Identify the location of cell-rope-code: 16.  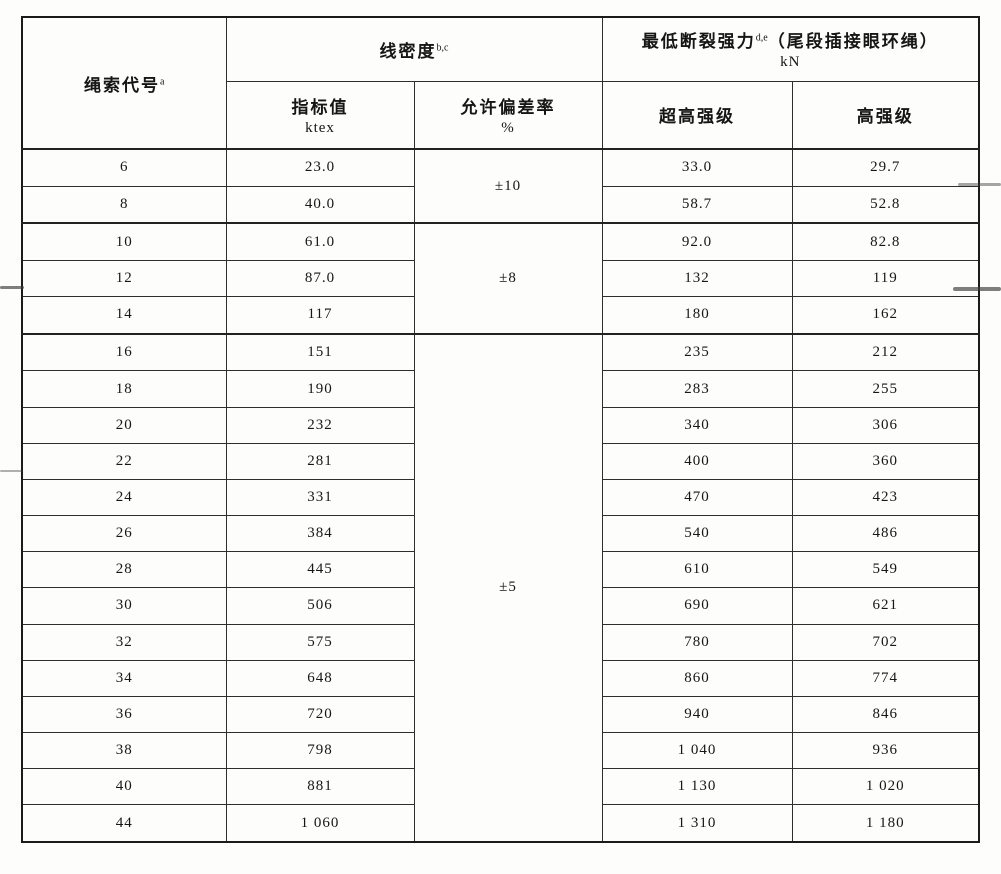
(124, 352).